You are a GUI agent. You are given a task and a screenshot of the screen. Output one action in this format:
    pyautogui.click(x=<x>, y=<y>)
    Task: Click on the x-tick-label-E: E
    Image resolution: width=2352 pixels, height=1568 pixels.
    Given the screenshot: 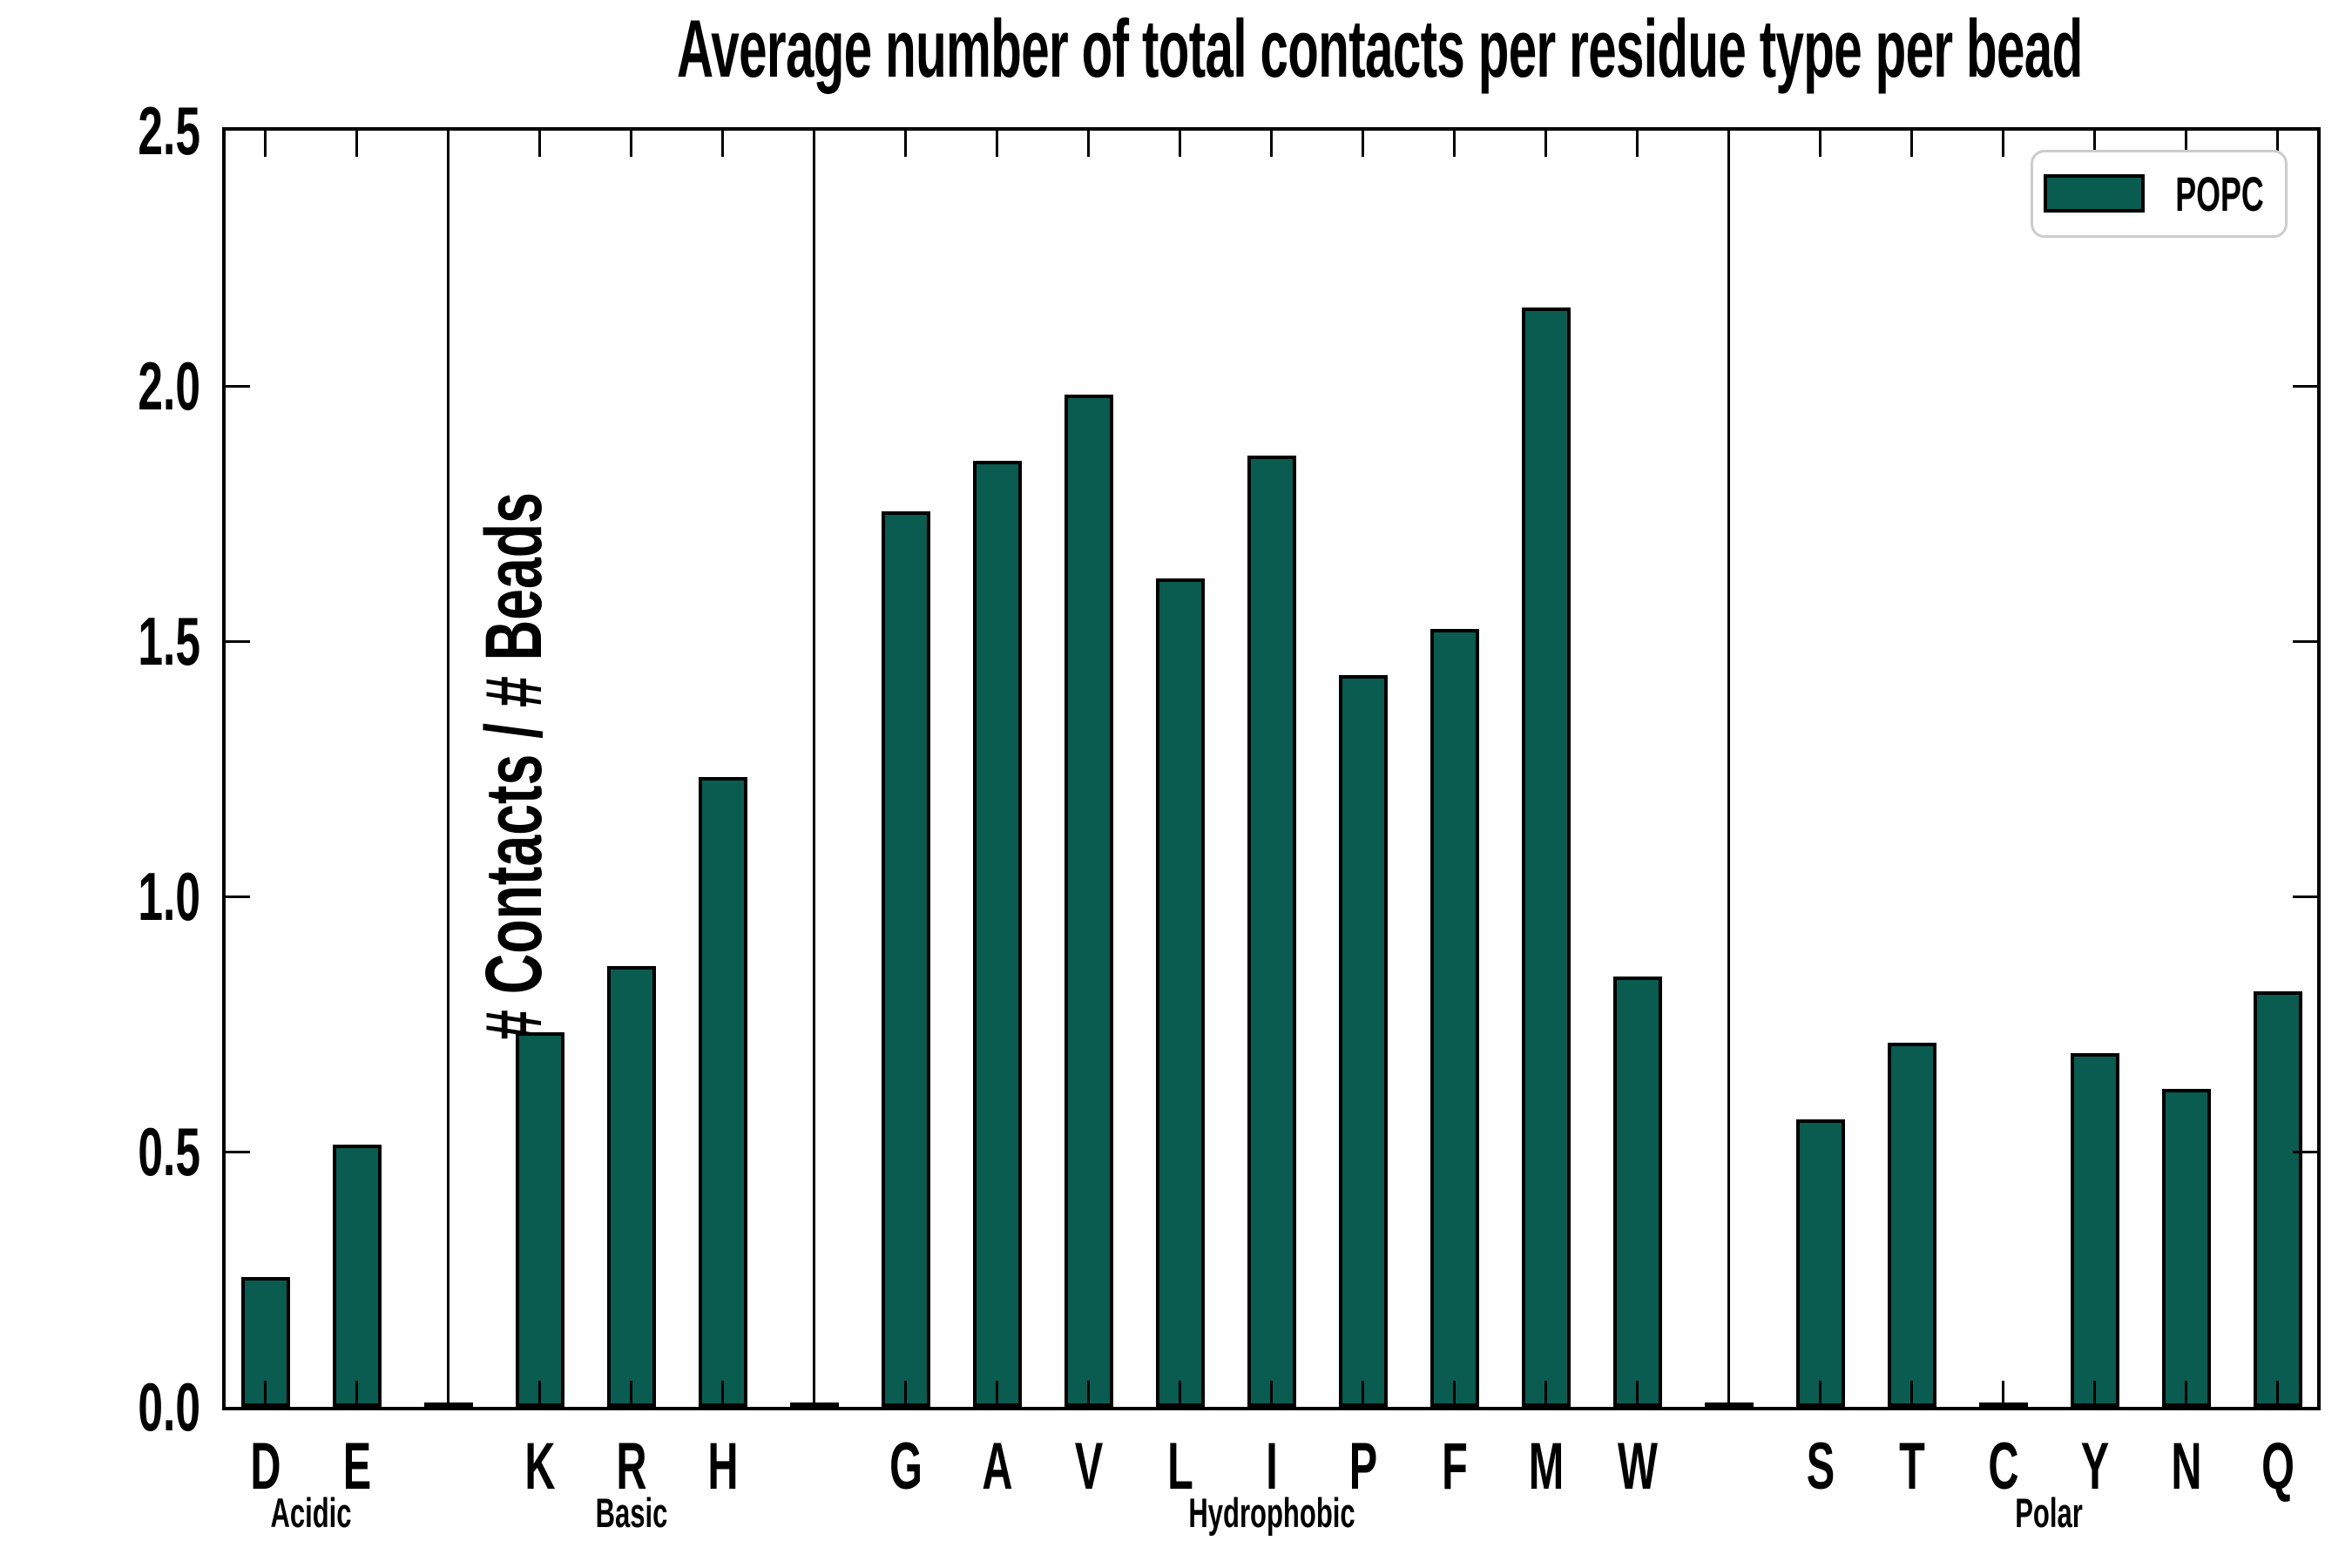 What is the action you would take?
    pyautogui.click(x=356, y=1467)
    